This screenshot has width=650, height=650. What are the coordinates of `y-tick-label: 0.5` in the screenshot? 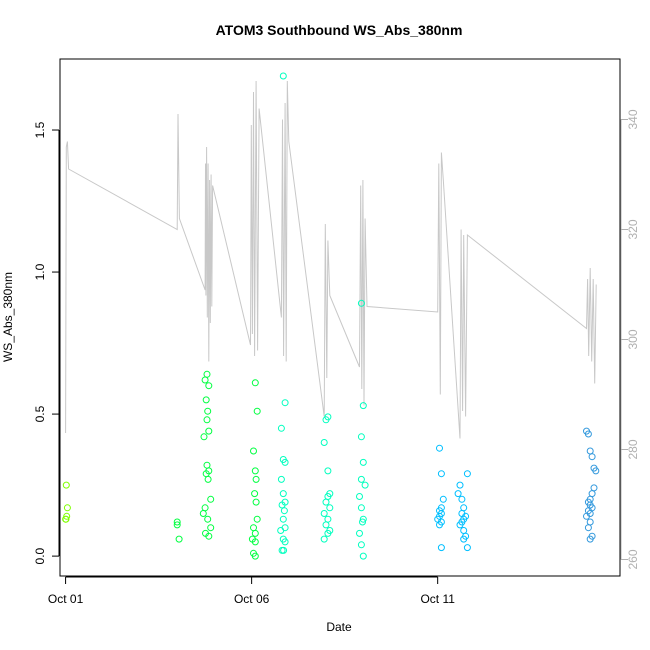 It's located at (40, 413).